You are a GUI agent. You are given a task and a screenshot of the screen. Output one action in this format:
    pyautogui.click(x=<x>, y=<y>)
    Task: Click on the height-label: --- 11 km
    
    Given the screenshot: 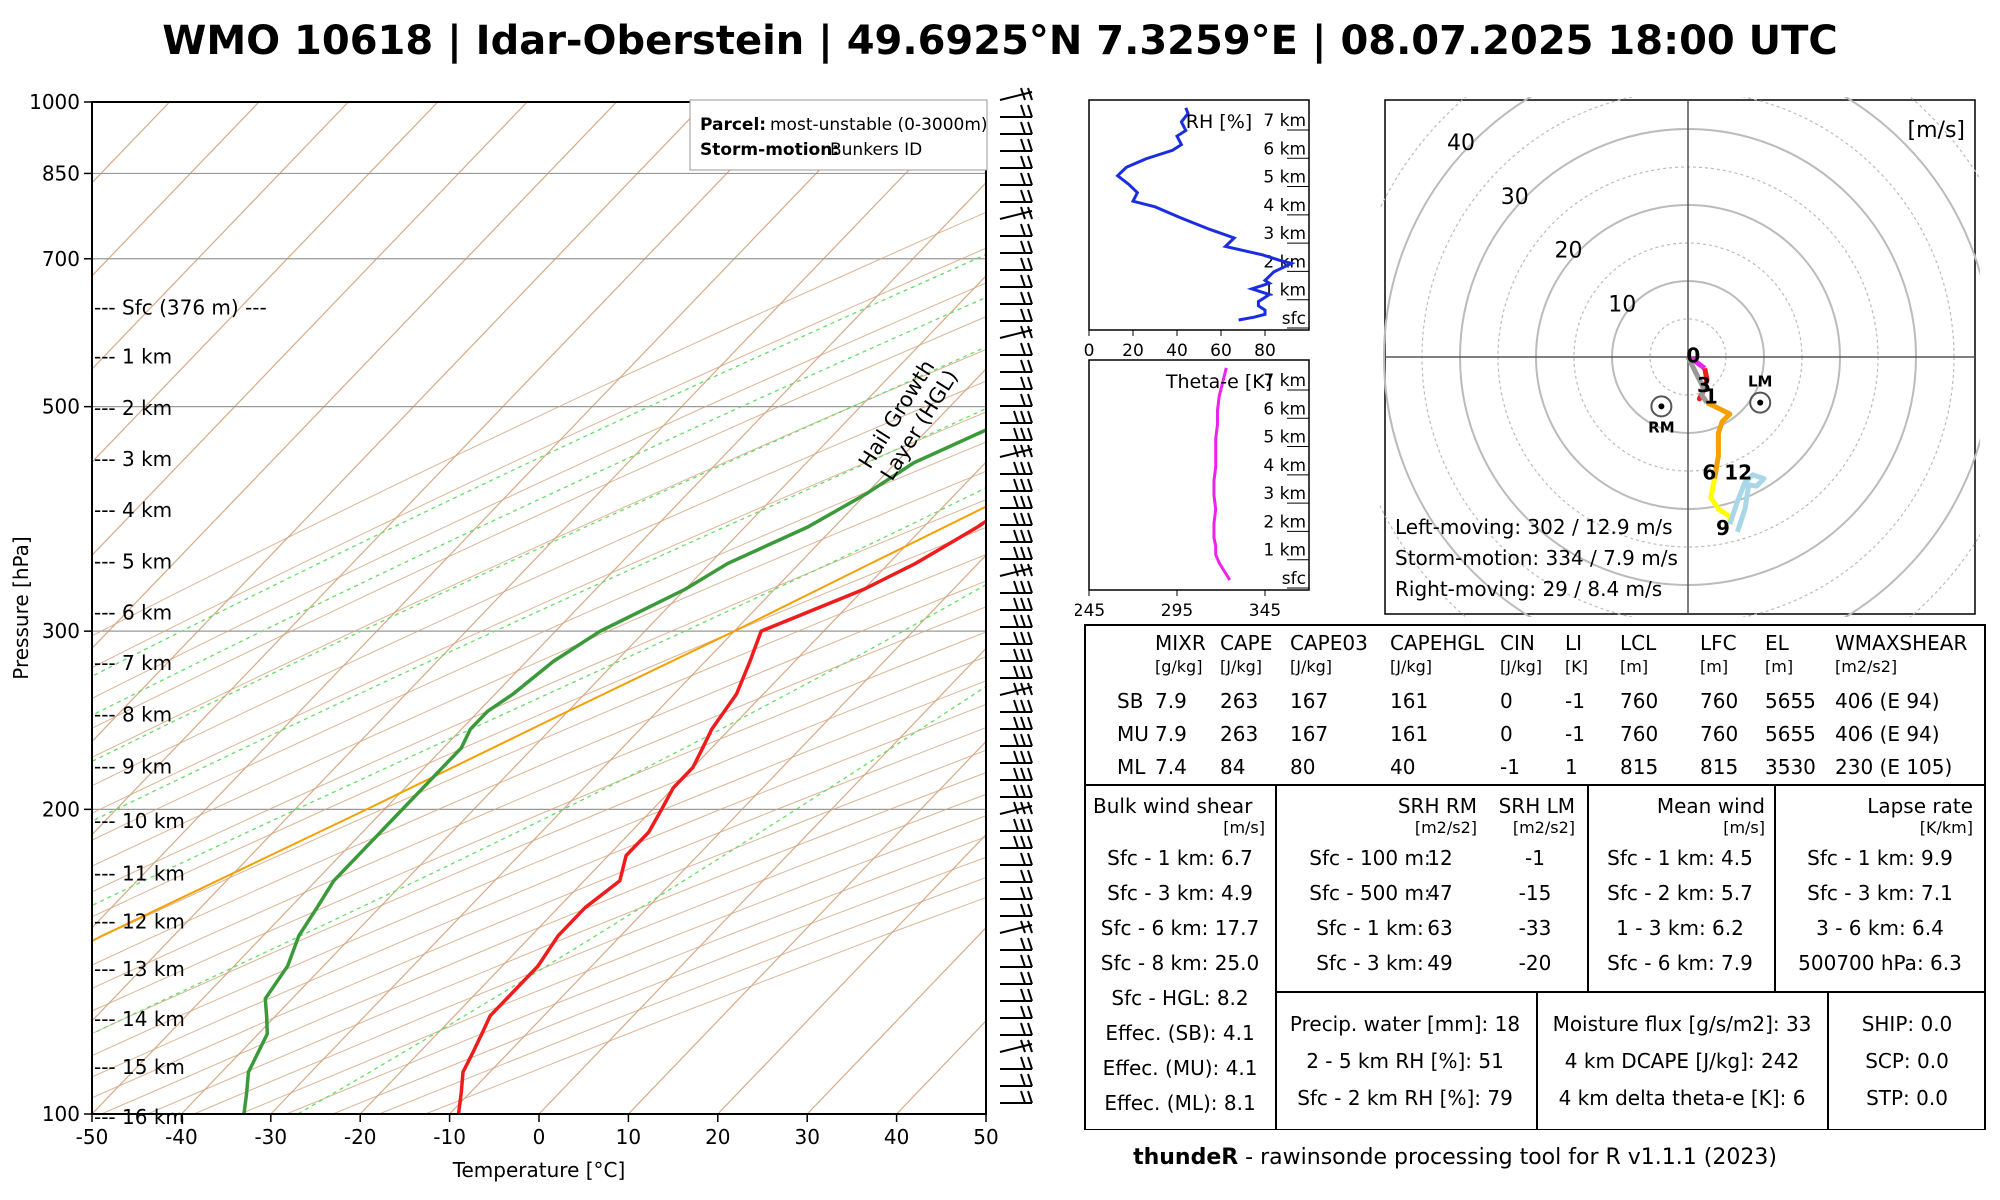 What is the action you would take?
    pyautogui.click(x=139, y=874)
    